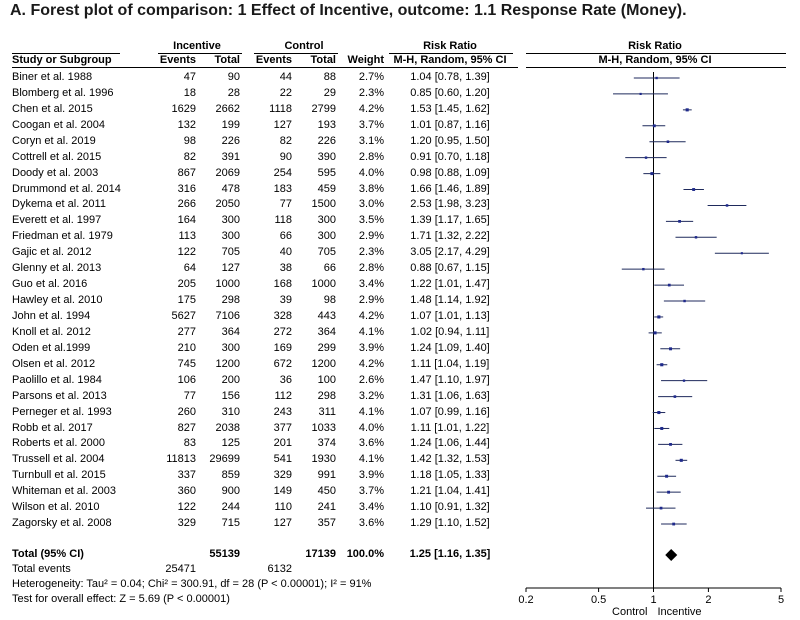 Image resolution: width=800 pixels, height=620 pixels. Describe the element at coordinates (326, 331) in the screenshot. I see `row-total-control: 364` at that location.